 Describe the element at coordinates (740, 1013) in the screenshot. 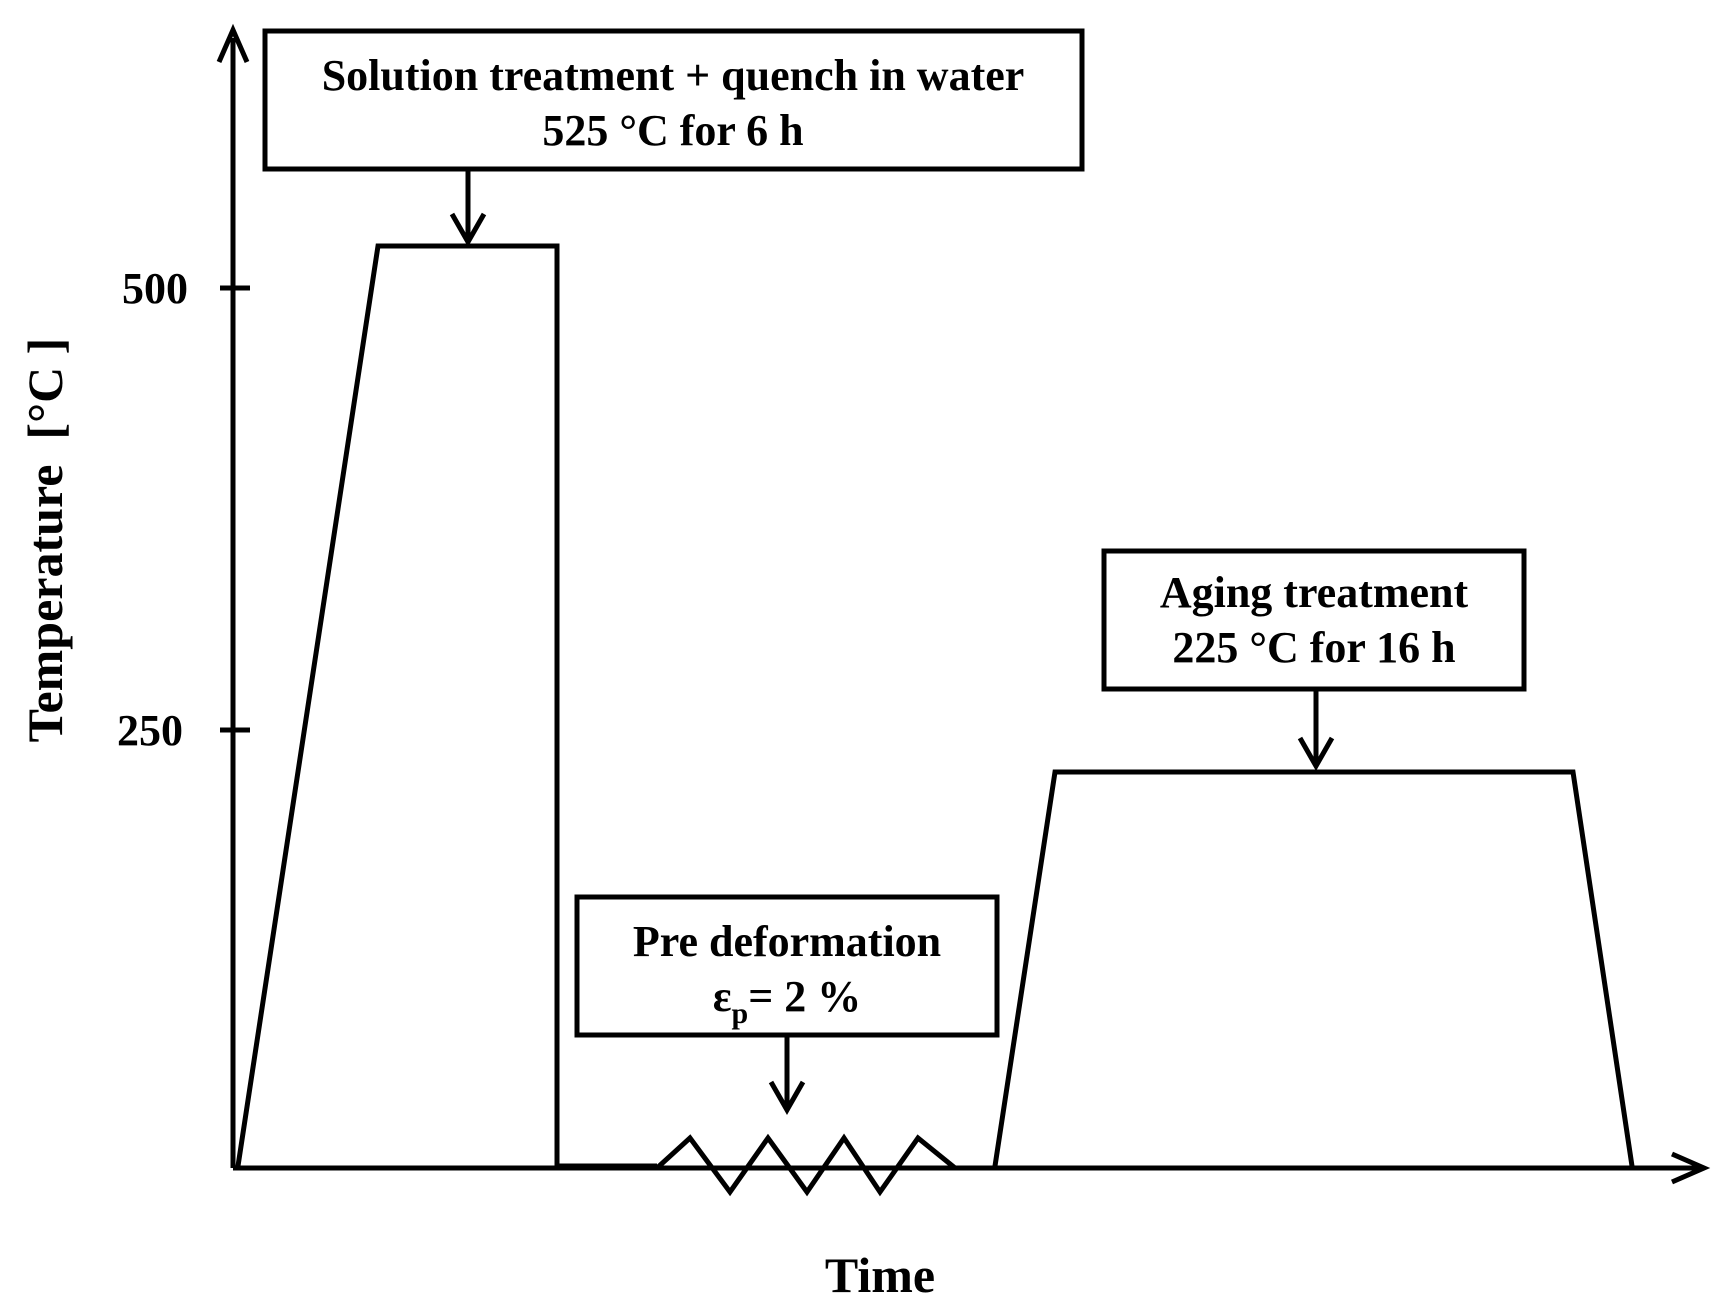

I see `strain-subscript: p` at that location.